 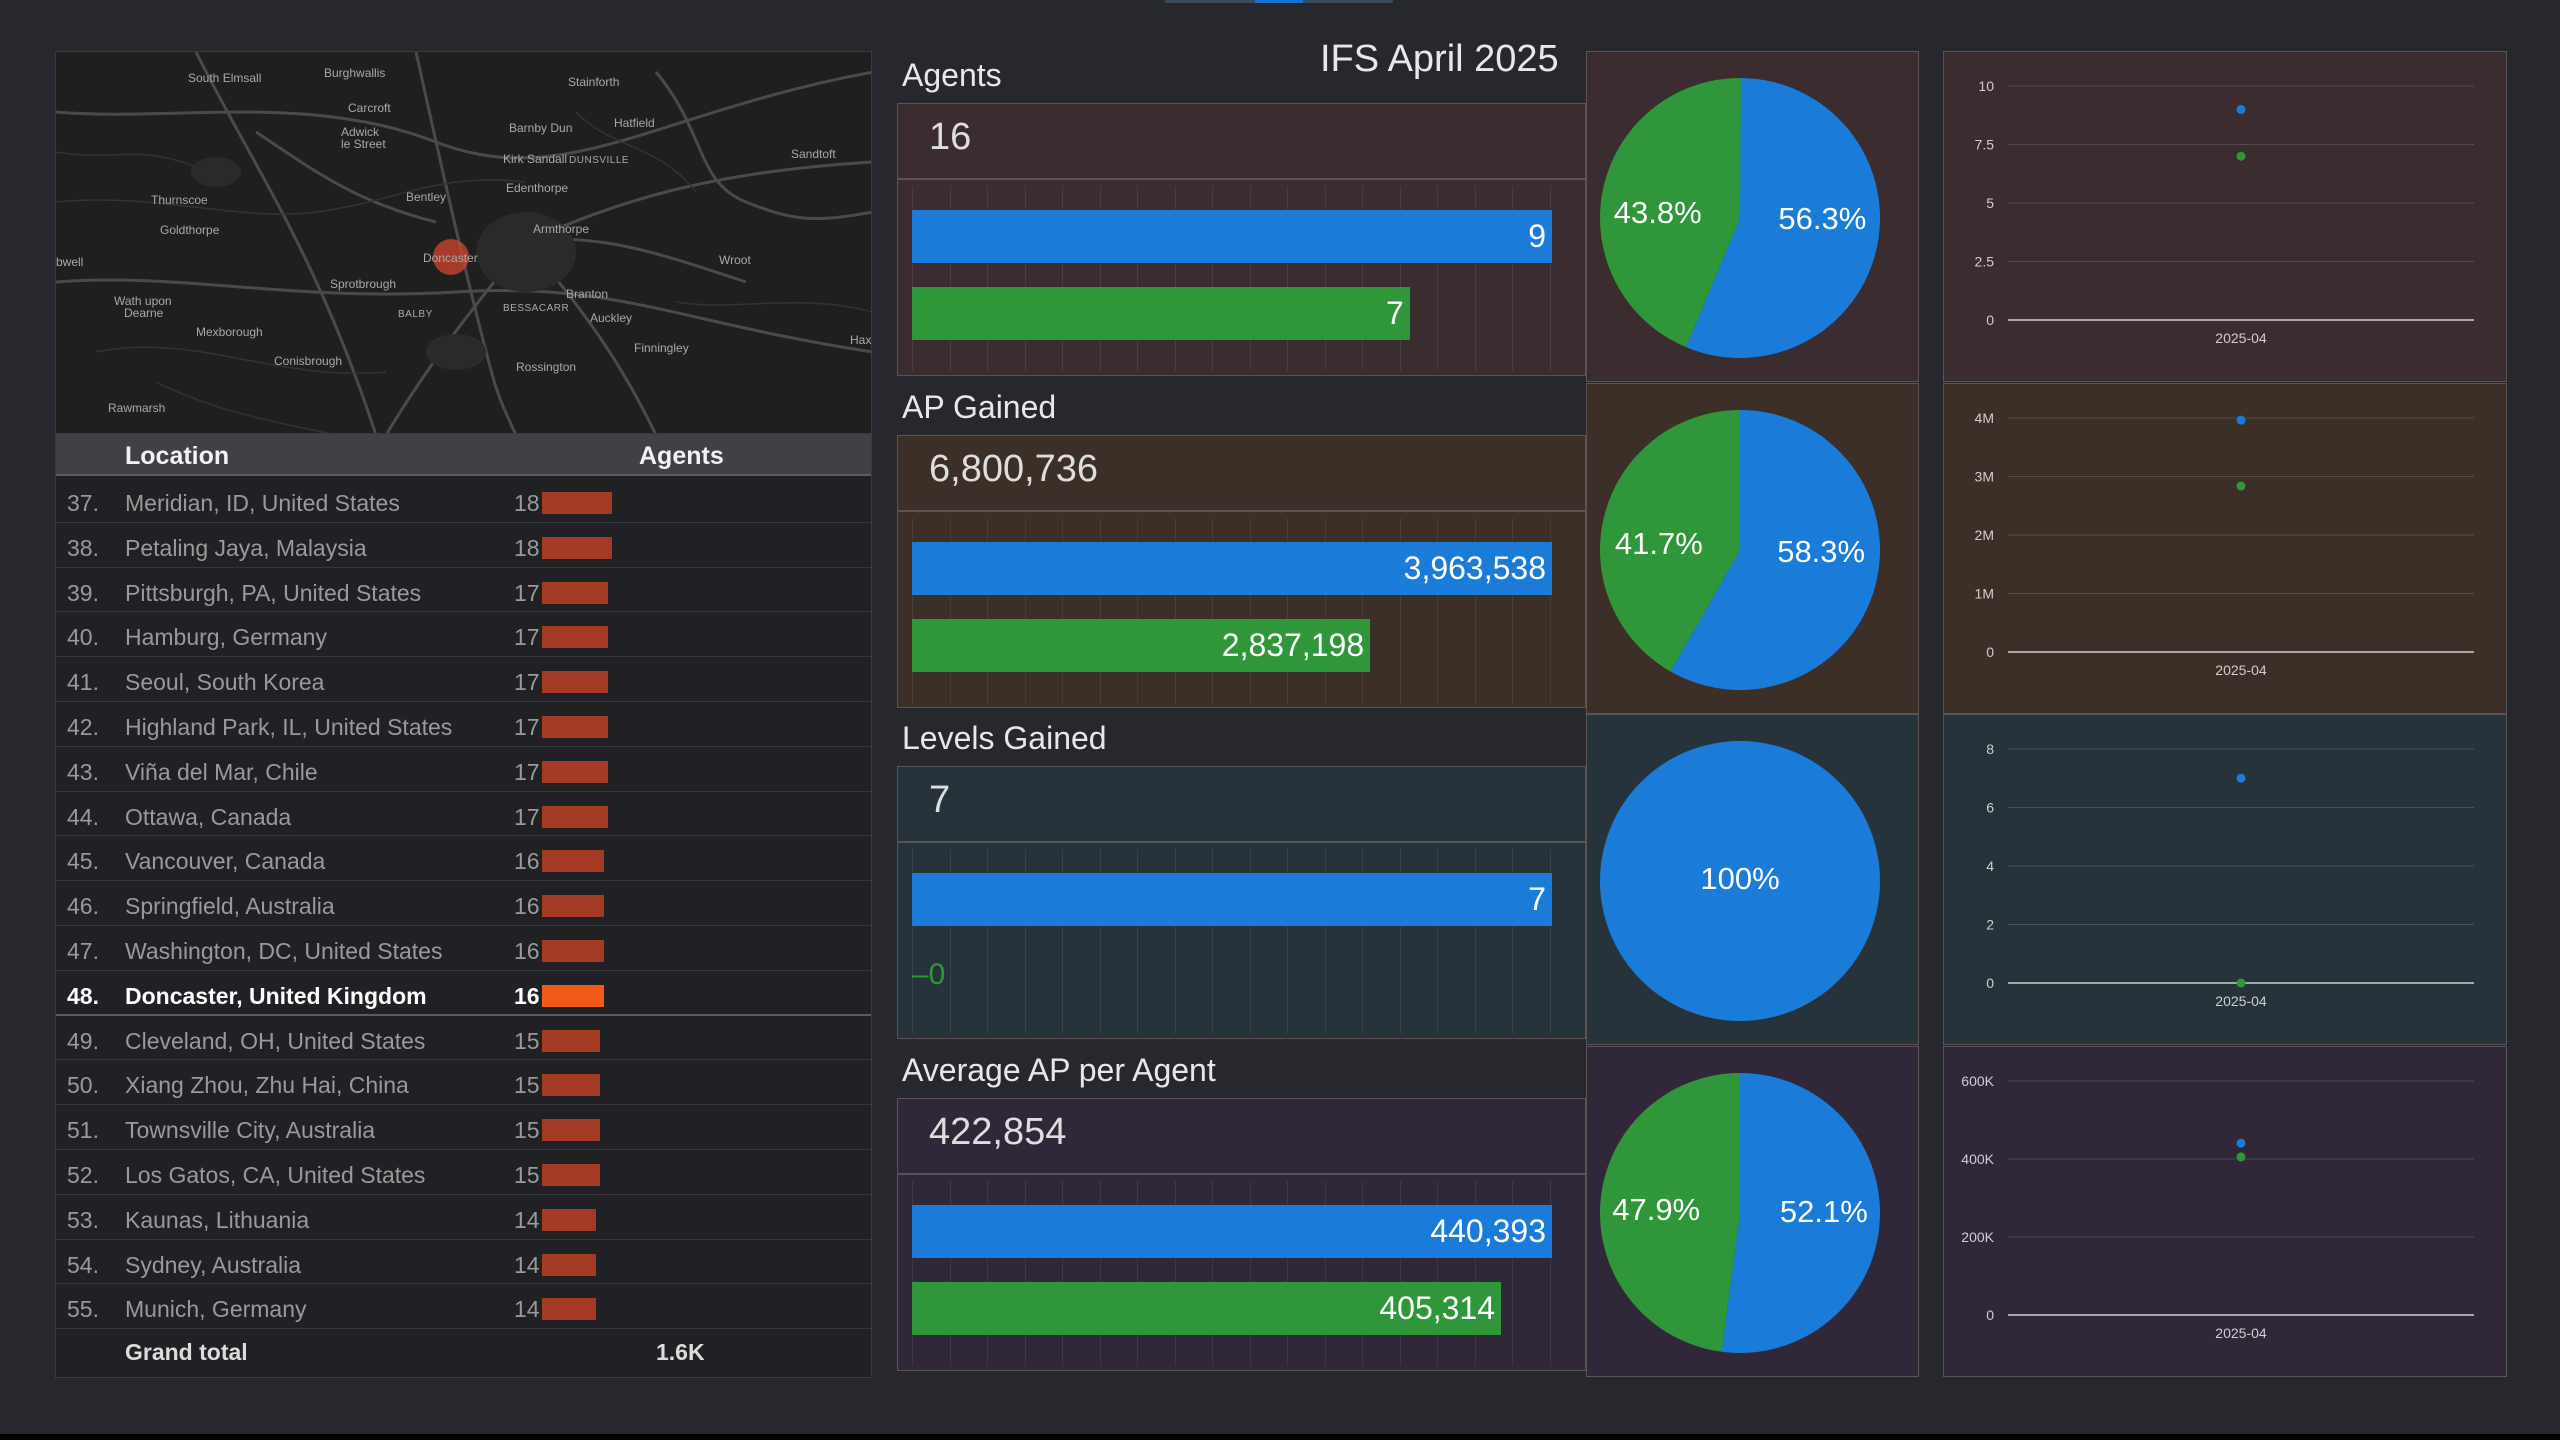 What do you see at coordinates (1656, 1210) in the screenshot?
I see `pie-slice-label: 47.9%` at bounding box center [1656, 1210].